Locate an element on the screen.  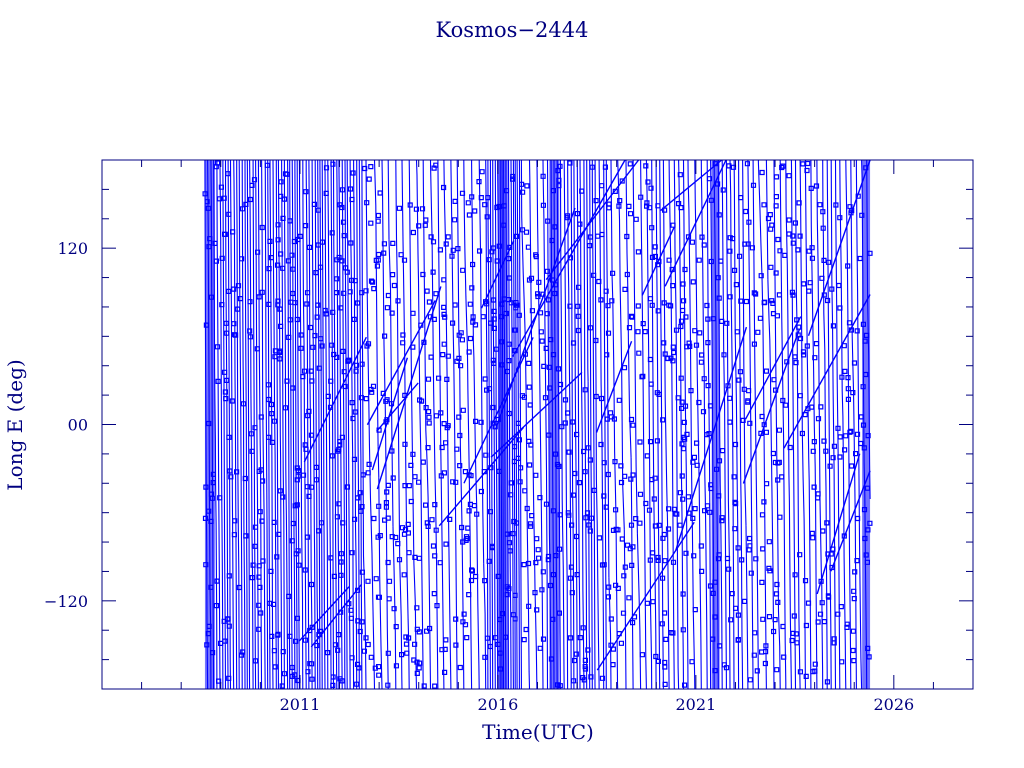
x-tick-label: 2016 is located at coordinates (498, 704).